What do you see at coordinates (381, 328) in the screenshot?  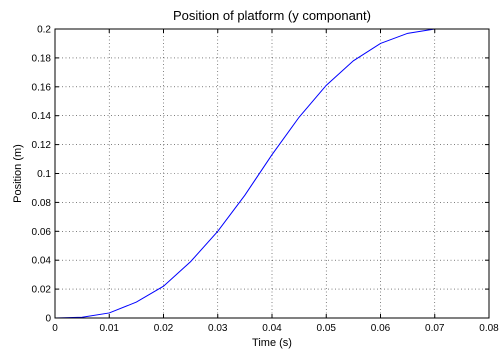 I see `x-tick-label: 0.06` at bounding box center [381, 328].